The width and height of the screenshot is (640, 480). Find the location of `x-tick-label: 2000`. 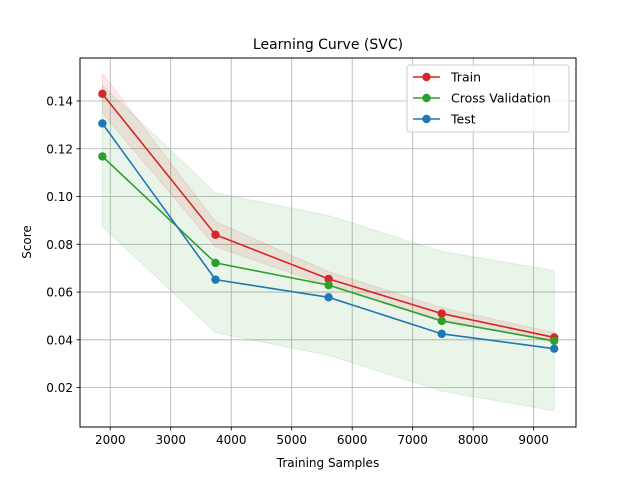

x-tick-label: 2000 is located at coordinates (110, 440).